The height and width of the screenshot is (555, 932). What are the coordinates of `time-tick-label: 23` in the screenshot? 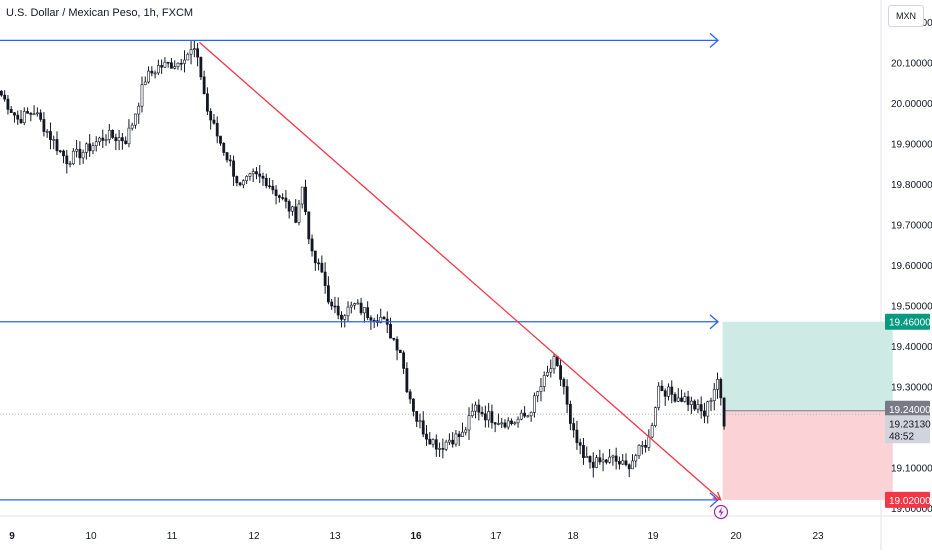 It's located at (818, 536).